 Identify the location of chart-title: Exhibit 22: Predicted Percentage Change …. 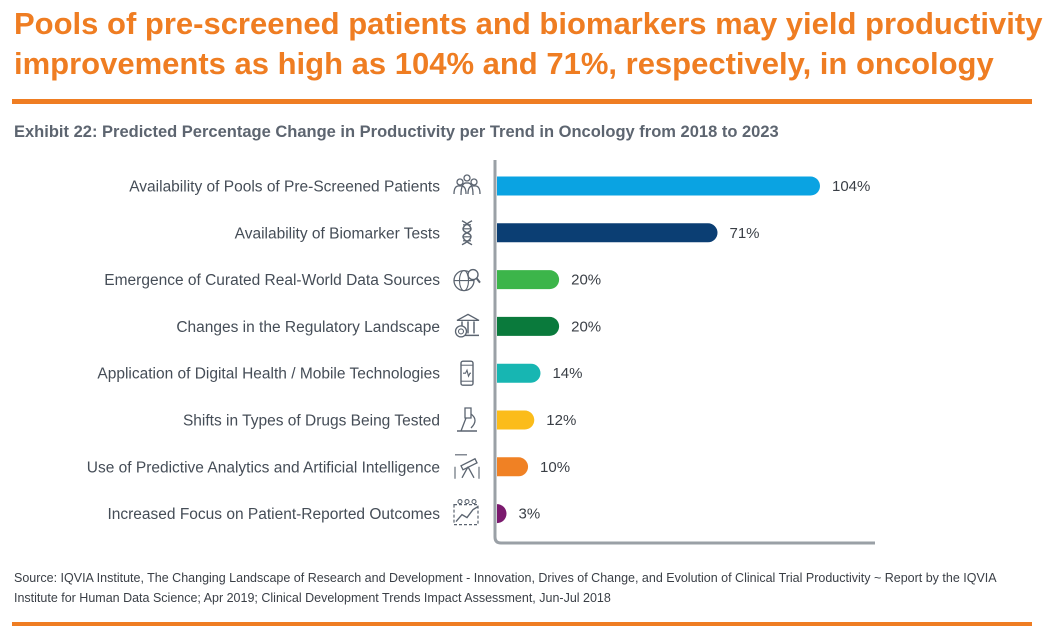
(396, 132).